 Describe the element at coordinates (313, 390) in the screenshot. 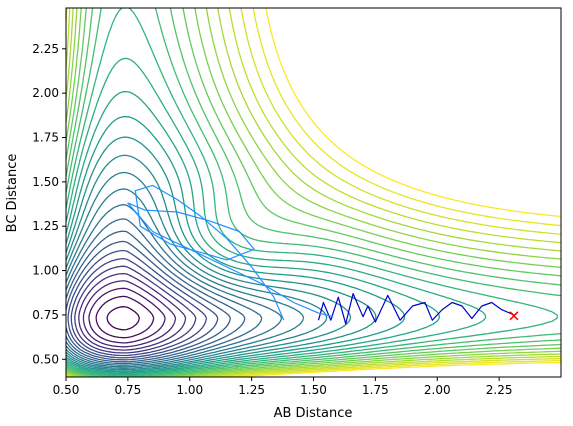

I see `x-tick-label: 1.50` at that location.